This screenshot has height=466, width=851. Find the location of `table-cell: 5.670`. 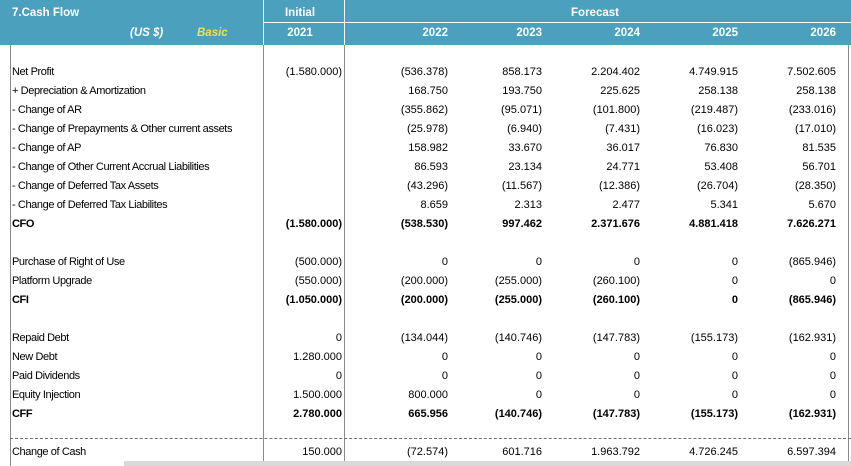

table-cell: 5.670 is located at coordinates (822, 205).